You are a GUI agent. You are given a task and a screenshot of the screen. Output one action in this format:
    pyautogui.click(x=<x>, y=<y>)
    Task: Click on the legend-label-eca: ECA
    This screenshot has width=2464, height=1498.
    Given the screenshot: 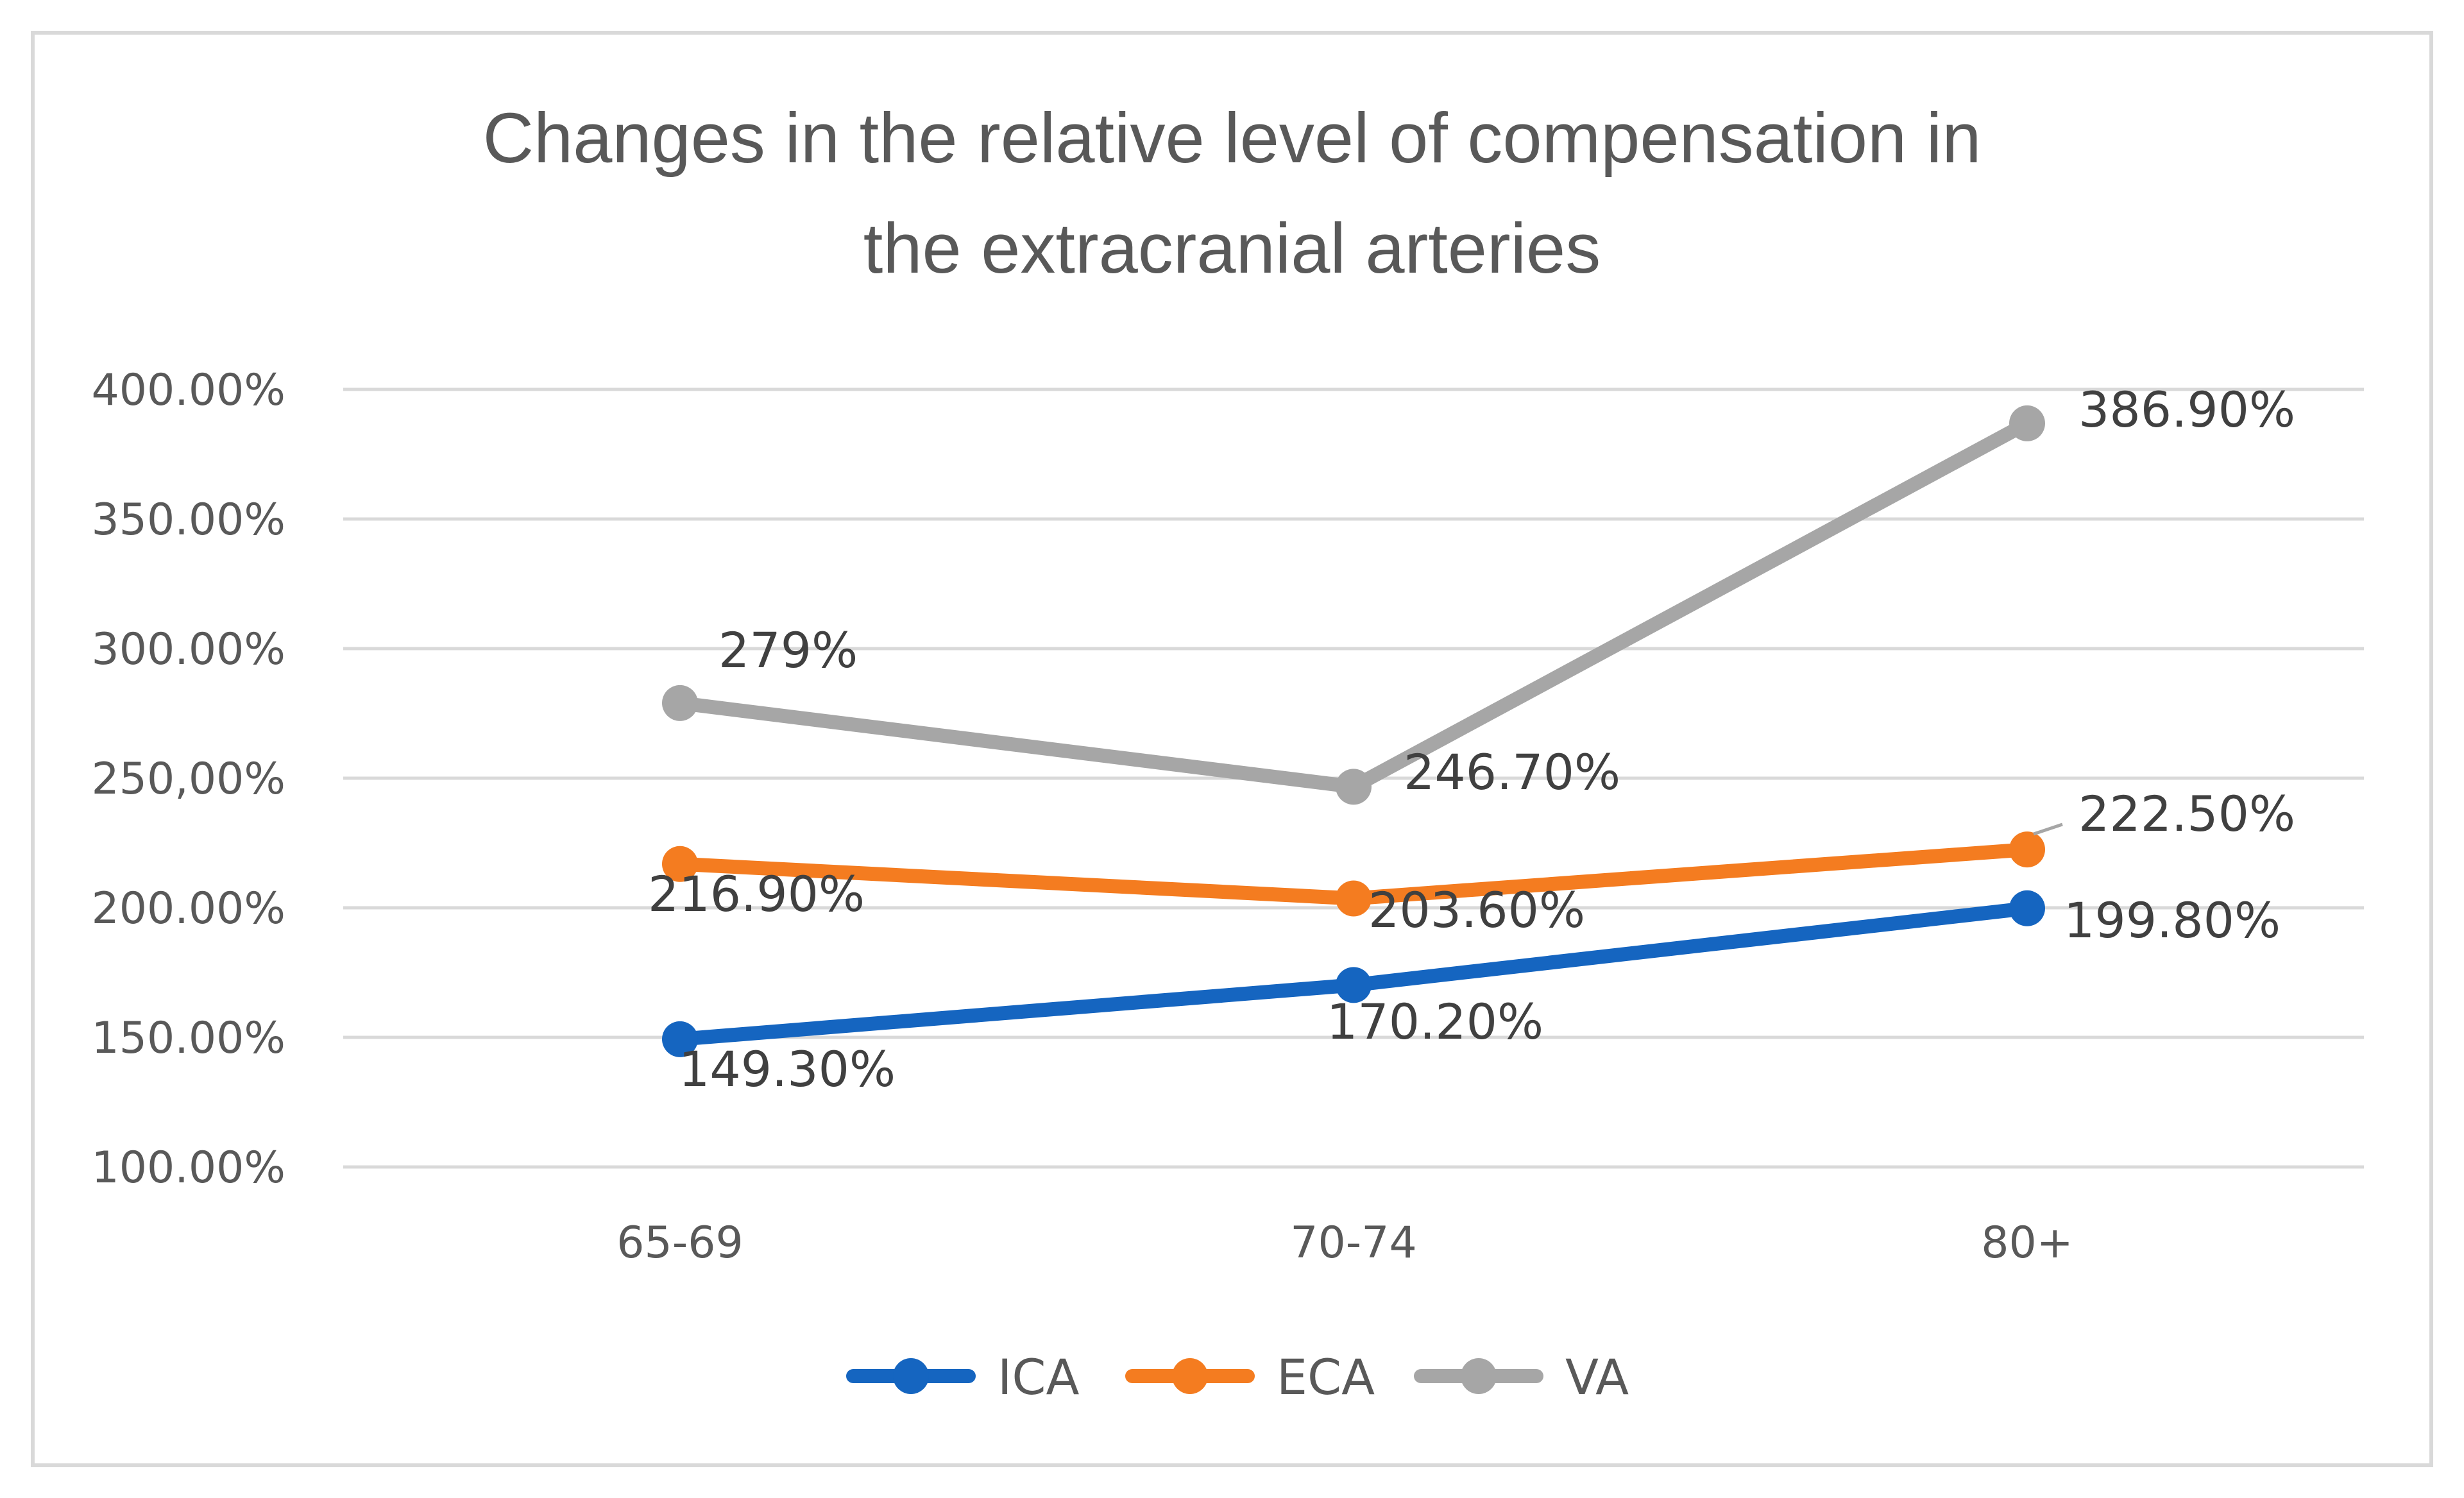 What is the action you would take?
    pyautogui.click(x=1326, y=1377)
    